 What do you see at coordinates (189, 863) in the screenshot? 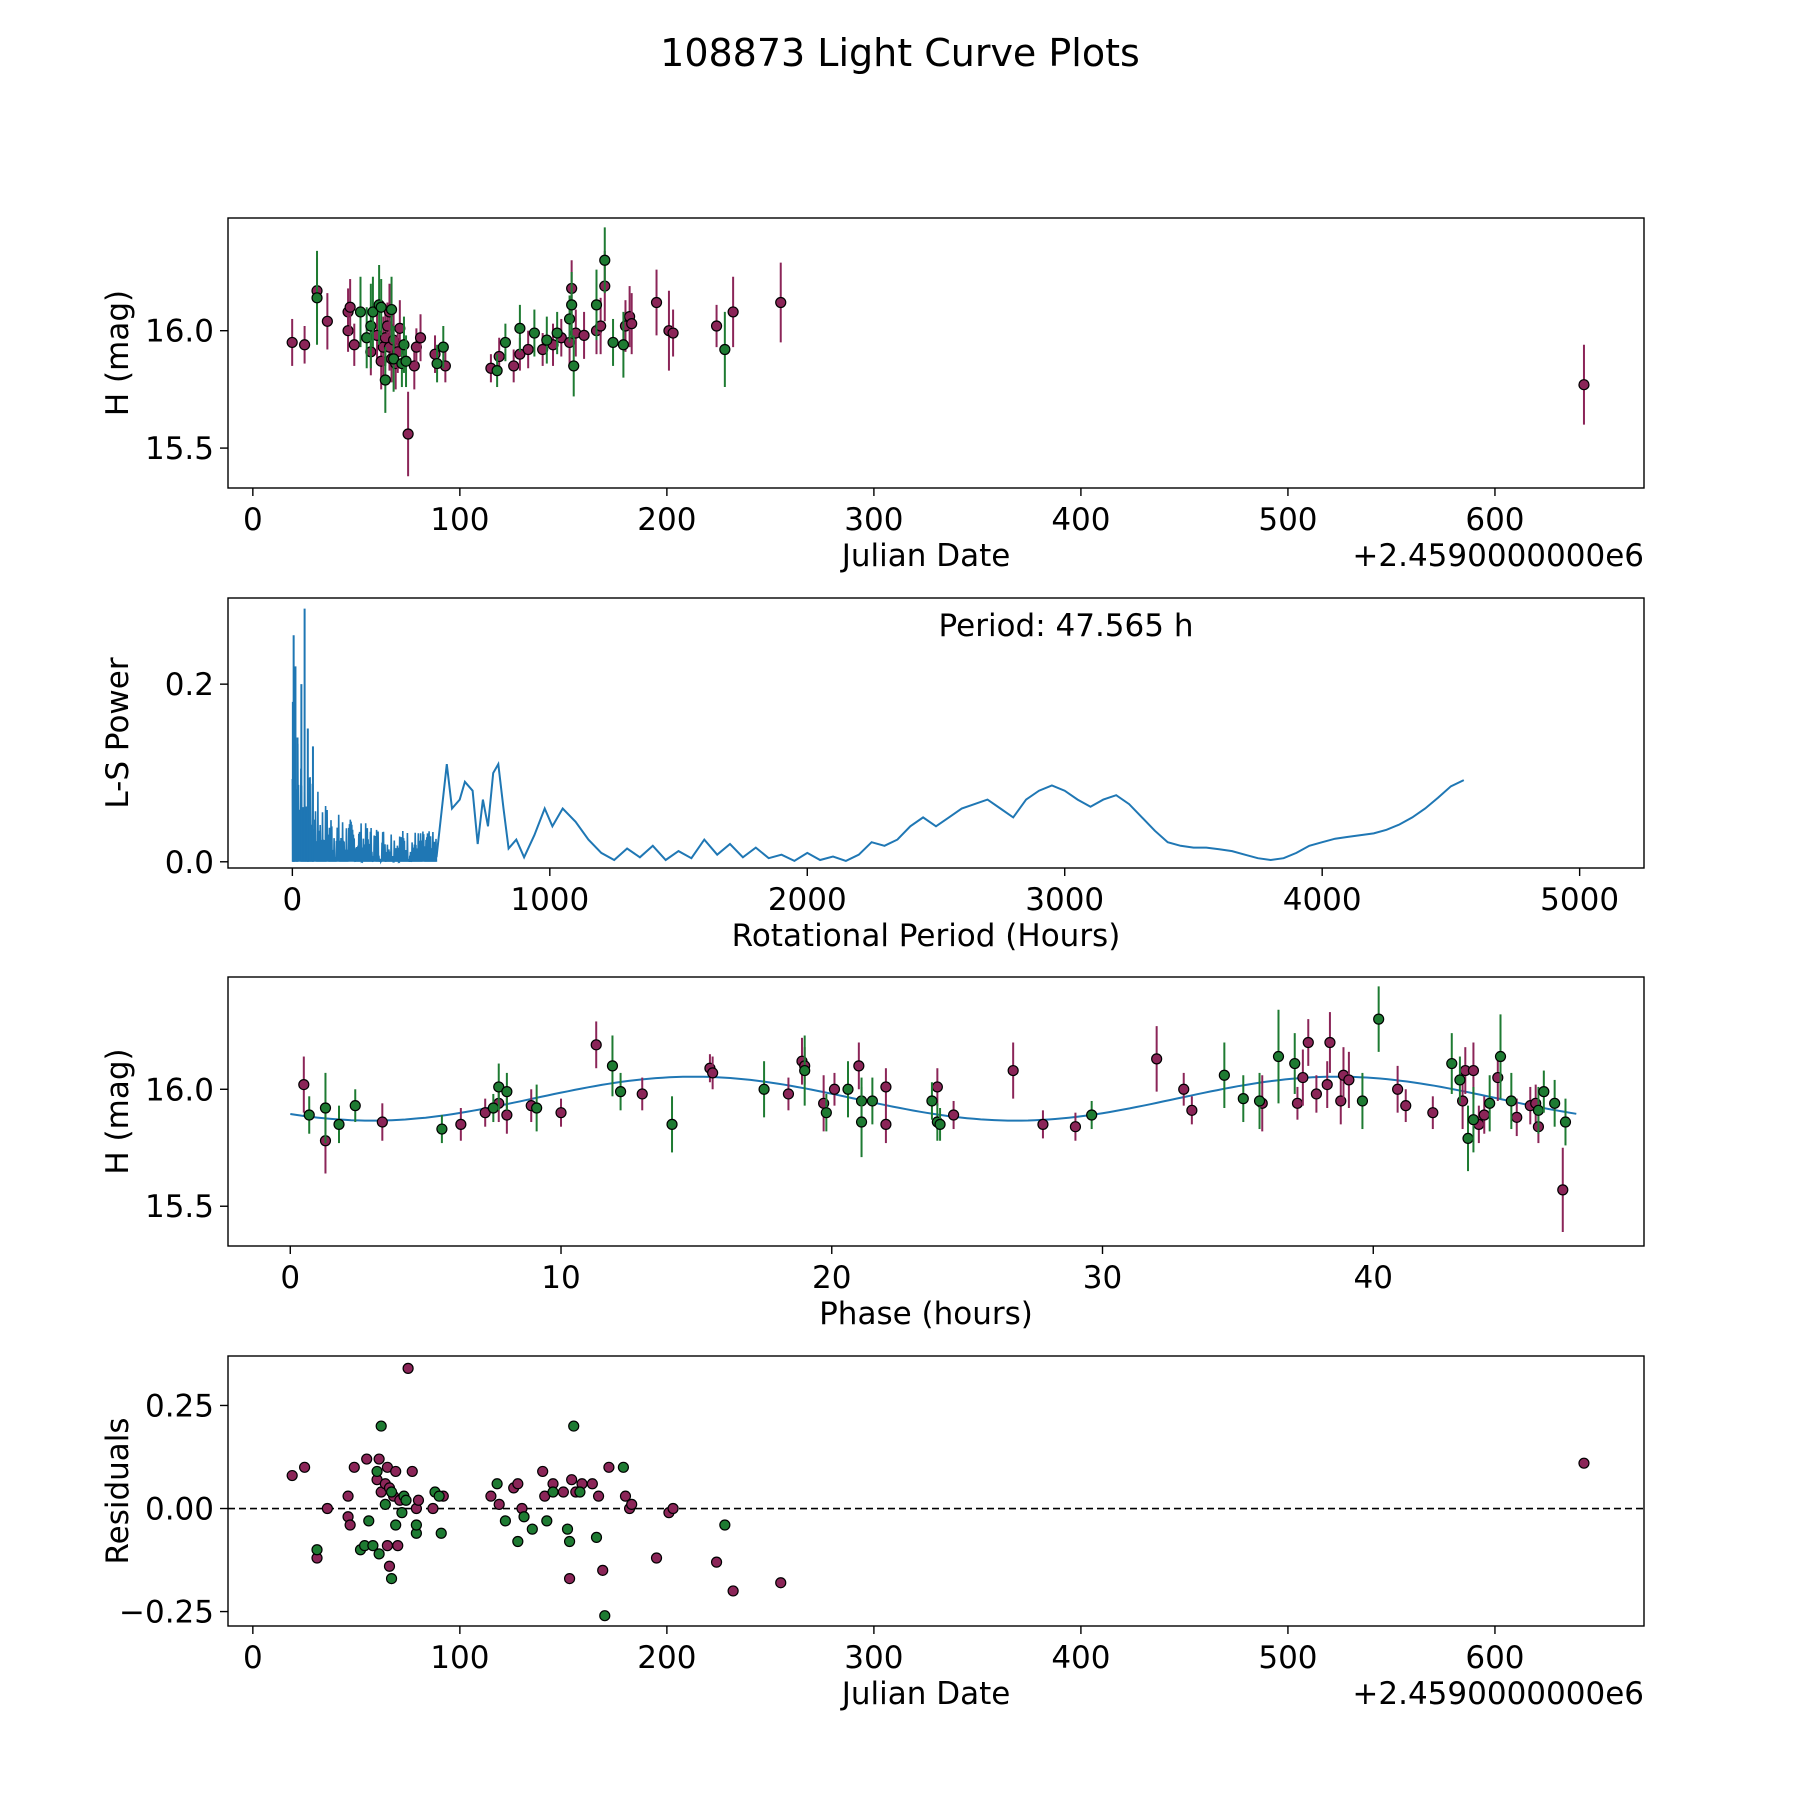
I see `y-tick-label: 0.0` at bounding box center [189, 863].